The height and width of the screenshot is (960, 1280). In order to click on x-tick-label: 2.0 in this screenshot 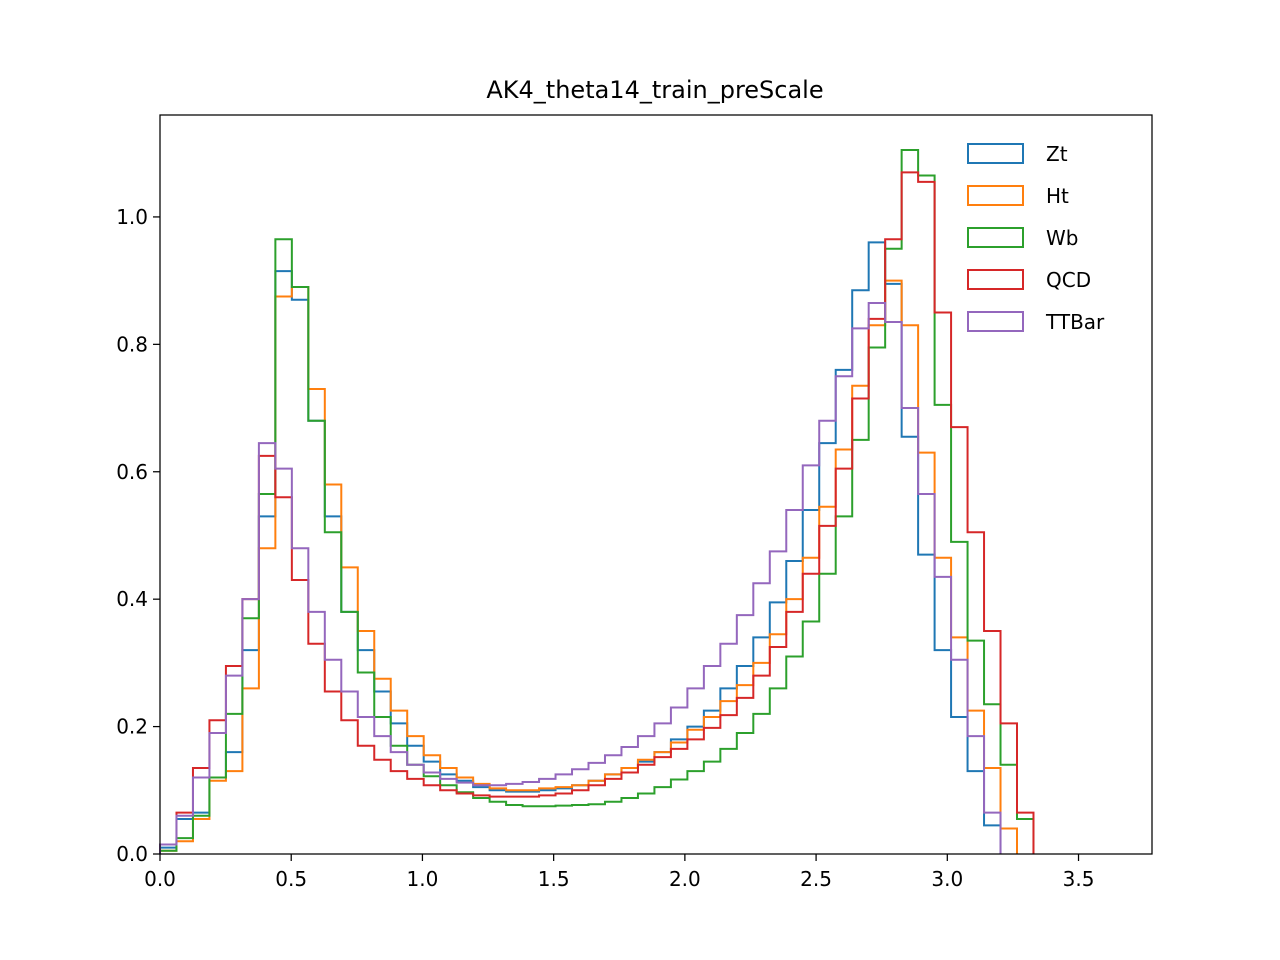, I will do `click(685, 879)`.